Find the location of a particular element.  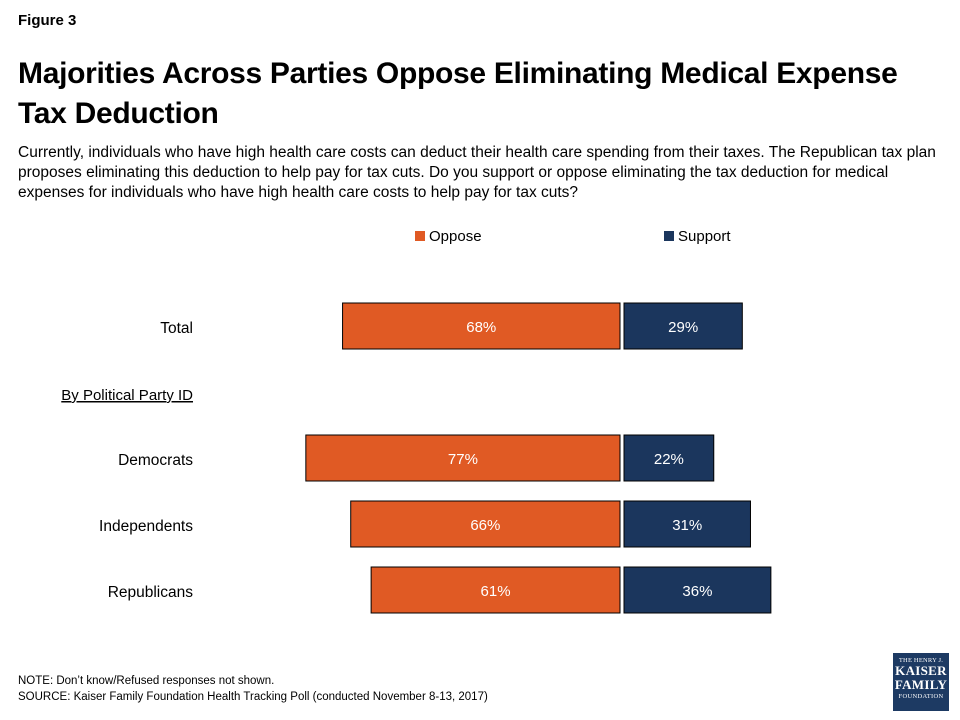

bar-oppose-total is located at coordinates (481, 326).